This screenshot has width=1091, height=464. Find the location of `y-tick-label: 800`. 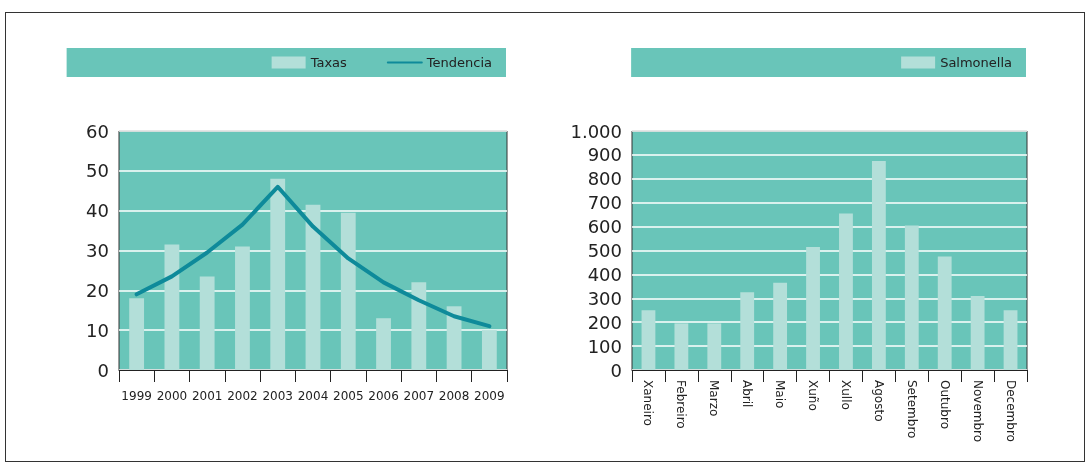

y-tick-label: 800 is located at coordinates (604, 179).